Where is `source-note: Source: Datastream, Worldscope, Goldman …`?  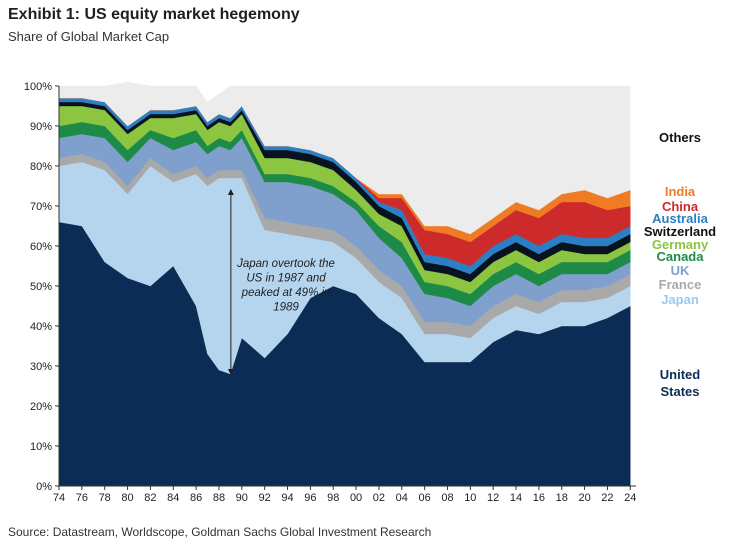 source-note: Source: Datastream, Worldscope, Goldman … is located at coordinates (220, 532).